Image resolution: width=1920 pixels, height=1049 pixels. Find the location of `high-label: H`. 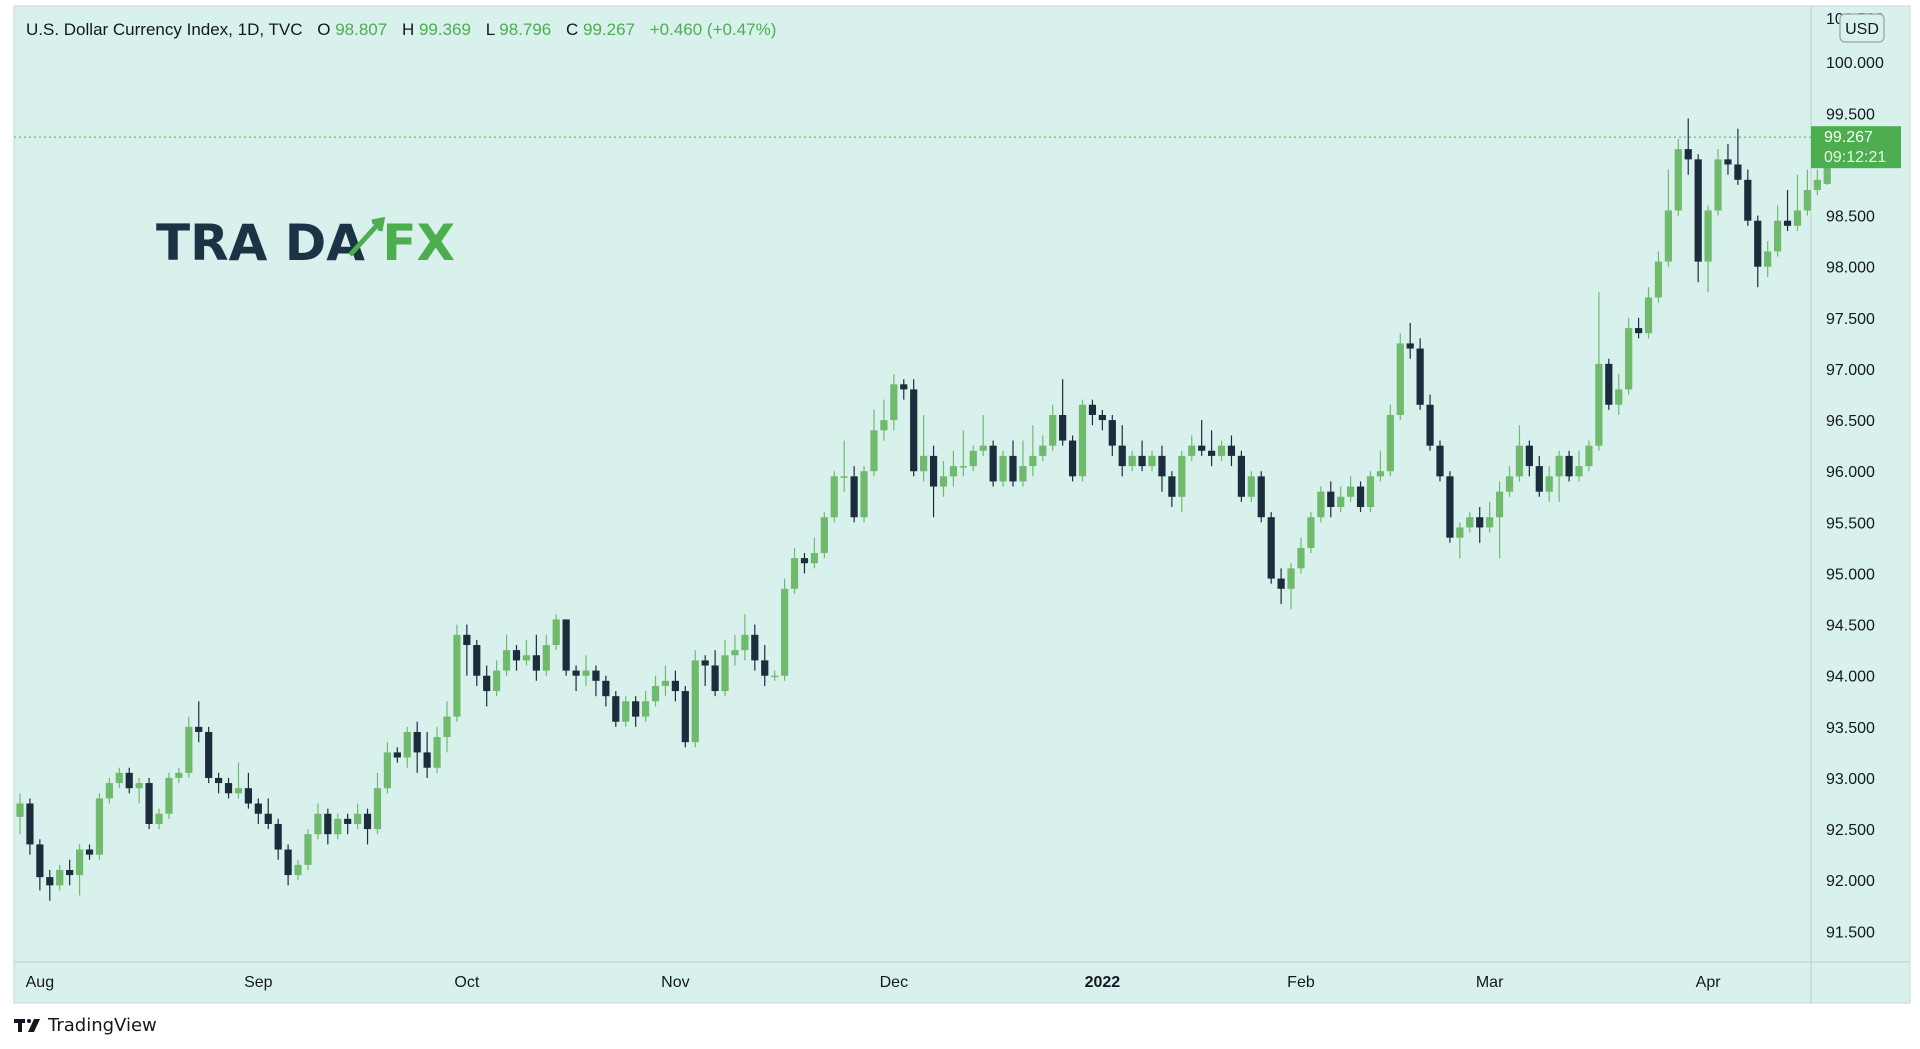

high-label: H is located at coordinates (408, 29).